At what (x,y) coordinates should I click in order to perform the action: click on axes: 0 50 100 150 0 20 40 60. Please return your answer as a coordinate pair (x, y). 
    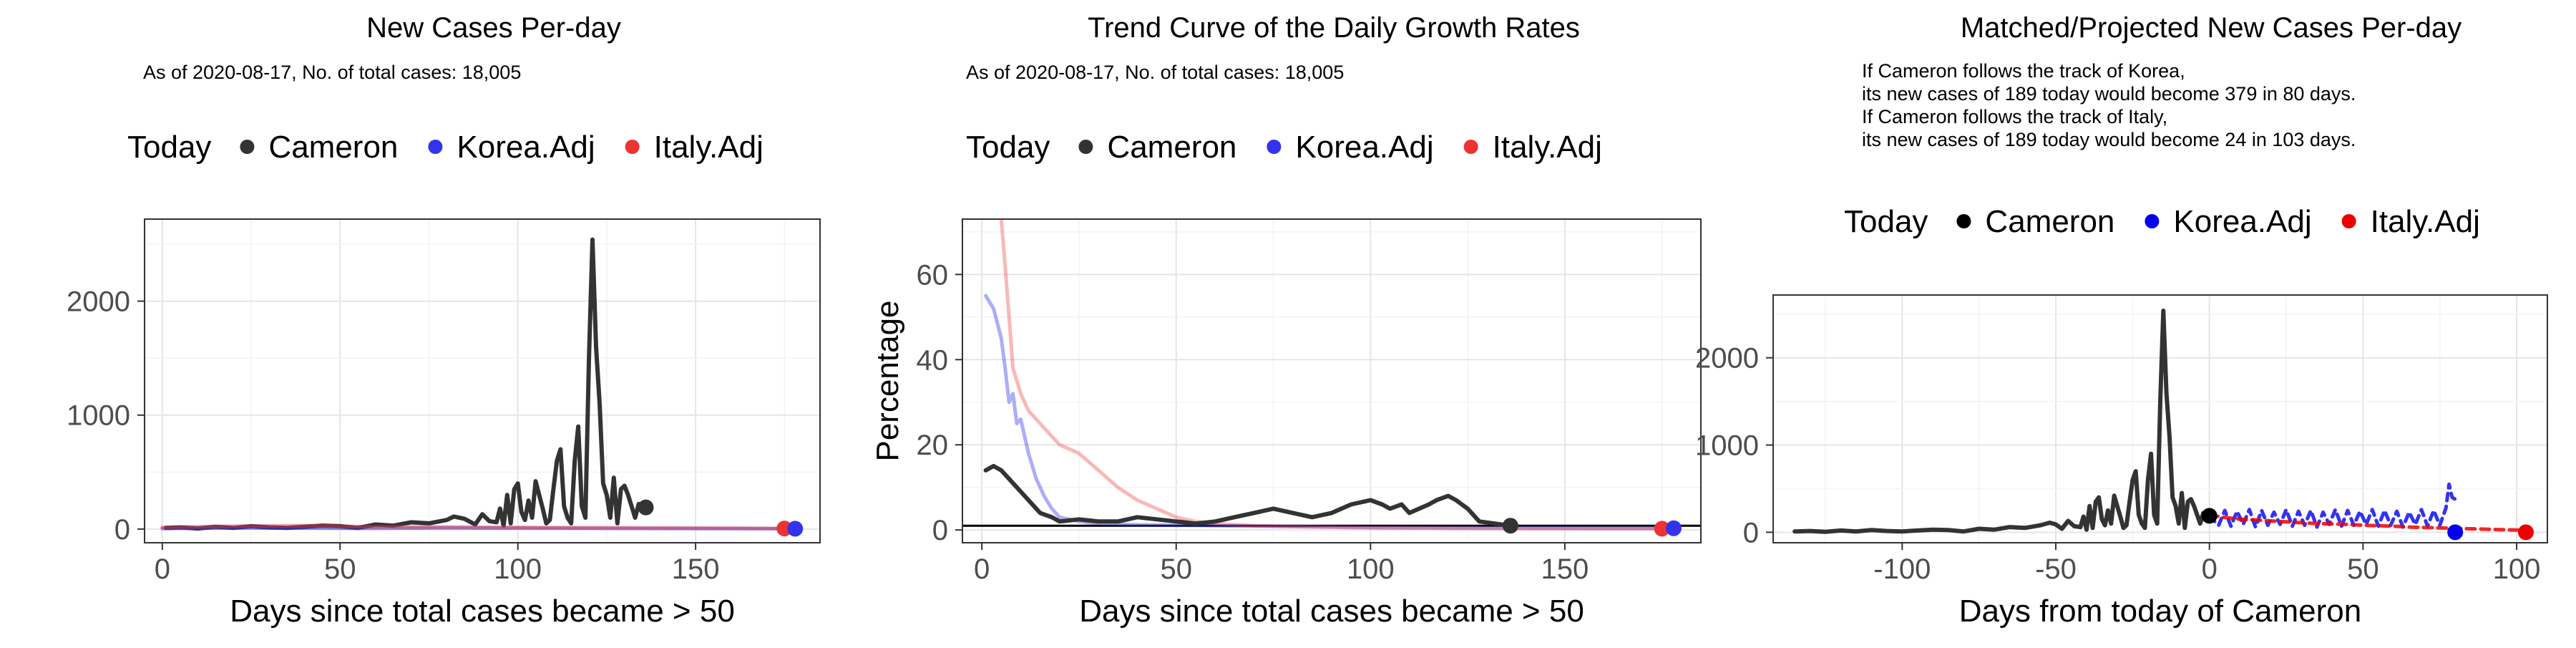
    Looking at the image, I should click on (1253, 422).